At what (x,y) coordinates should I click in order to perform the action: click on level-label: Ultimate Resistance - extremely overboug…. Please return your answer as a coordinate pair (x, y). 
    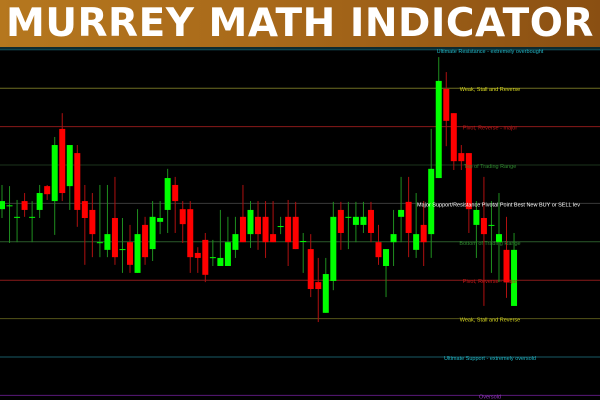
    Looking at the image, I should click on (490, 52).